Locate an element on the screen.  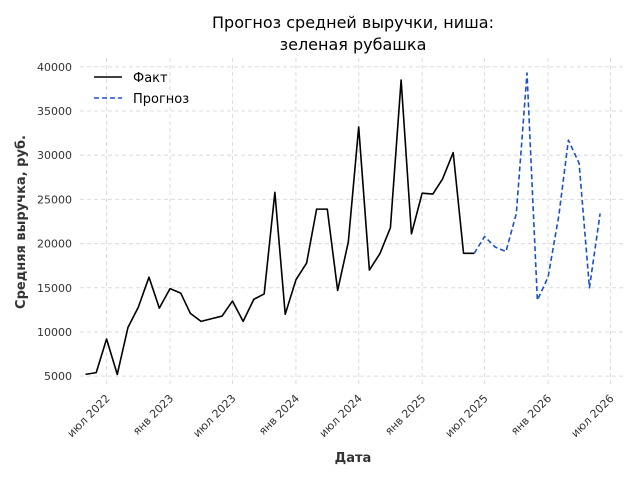
y-axis-ticks: 5000 10000 15000 20000 25000 30000 35000 40000 is located at coordinates (54, 222).